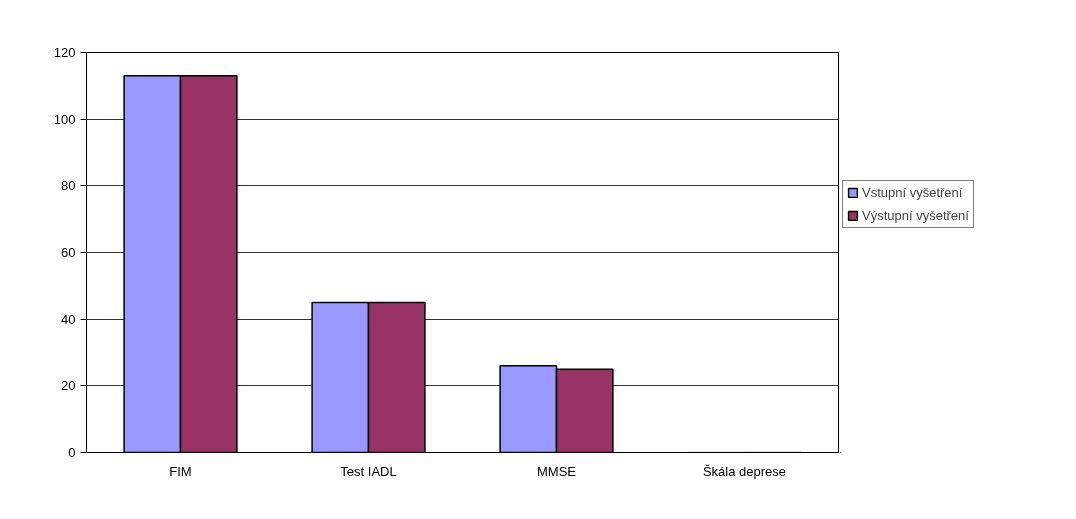 This screenshot has height=519, width=1076. Describe the element at coordinates (915, 215) in the screenshot. I see `legend-label: Výstupní vyšetření` at that location.